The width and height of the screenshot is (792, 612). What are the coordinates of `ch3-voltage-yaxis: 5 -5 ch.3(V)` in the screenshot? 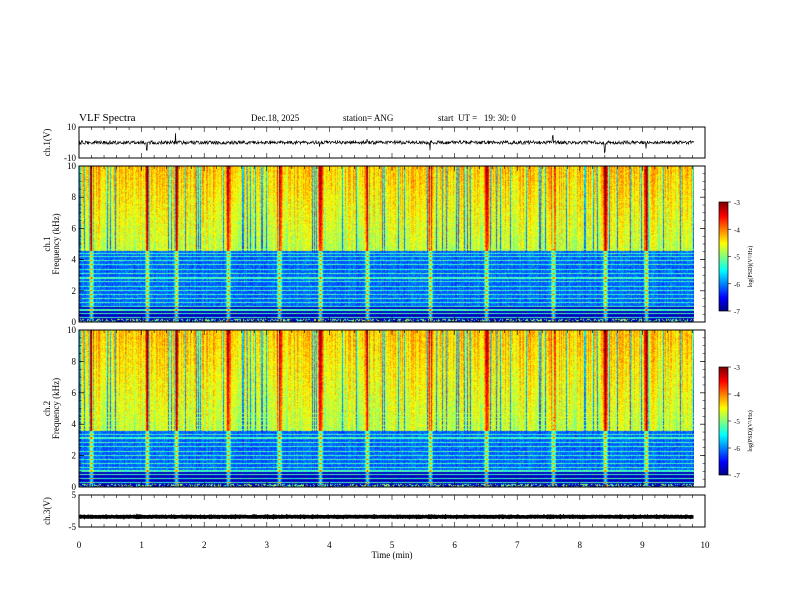 It's located at (373, 511).